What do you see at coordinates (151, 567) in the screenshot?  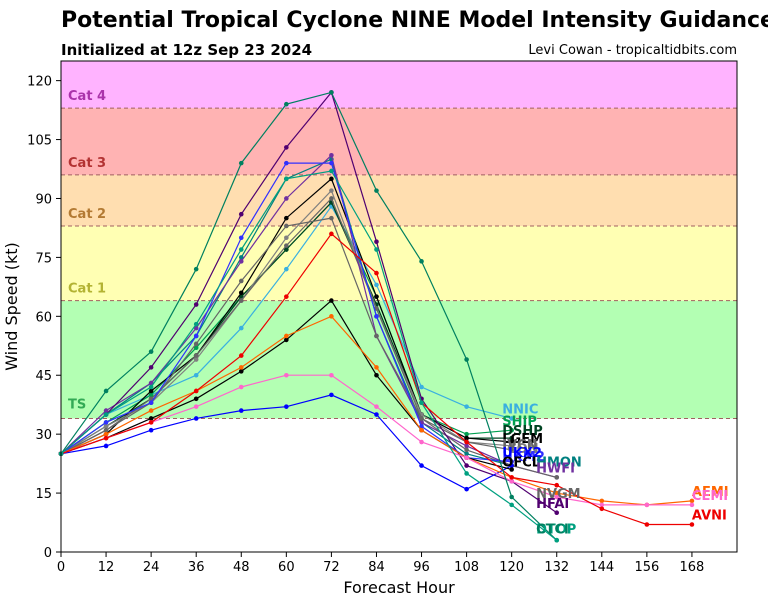 I see `x-tick-label: 24` at bounding box center [151, 567].